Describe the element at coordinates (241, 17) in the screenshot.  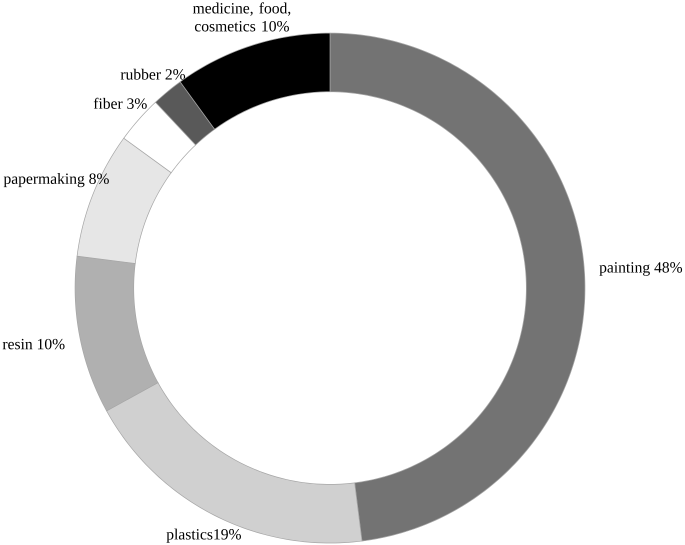
I see `slice-label: medicine, food, cosmetics 10%` at that location.